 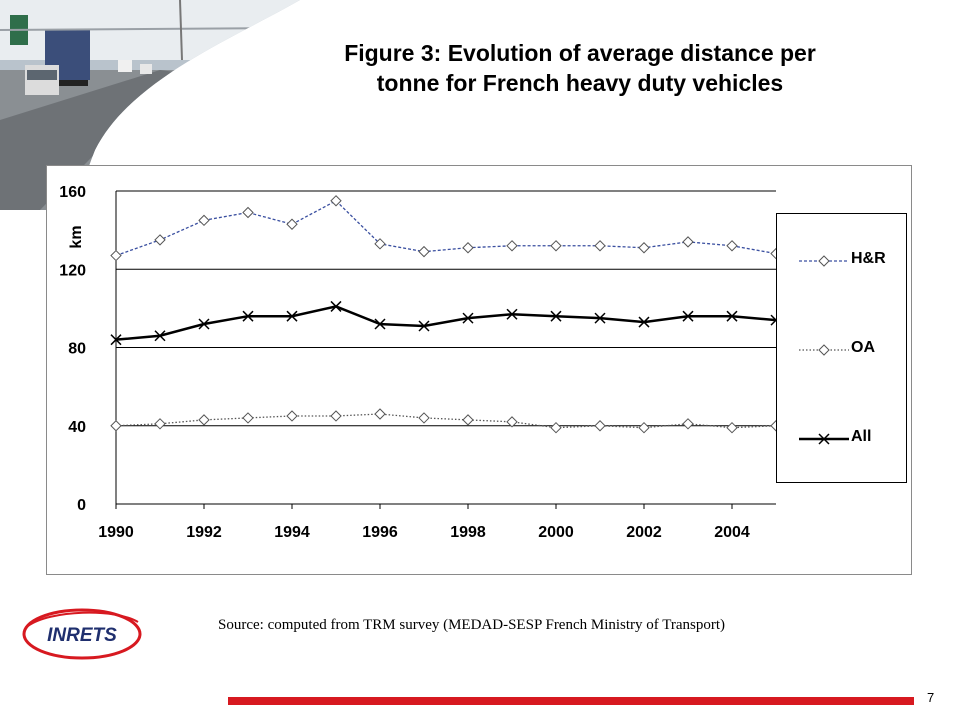 I want to click on legend-swatches, so click(x=824, y=350).